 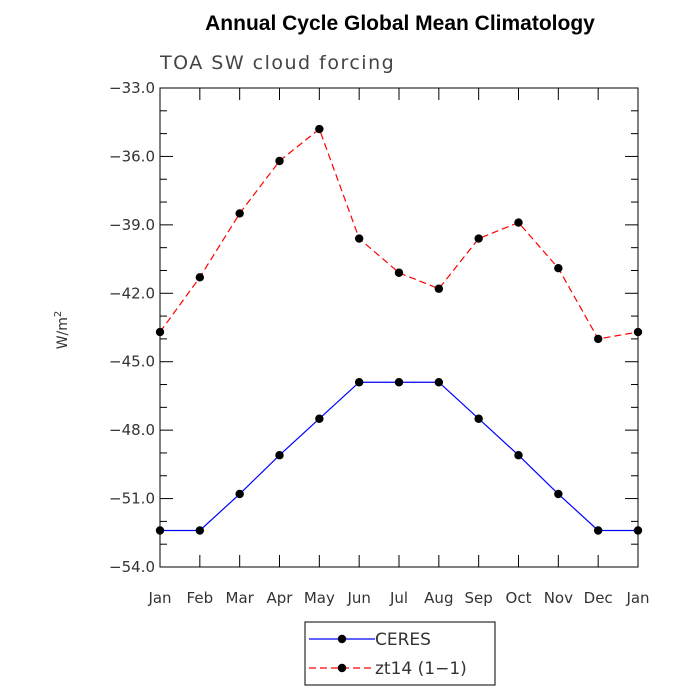 What do you see at coordinates (280, 598) in the screenshot?
I see `x-tick-label: Apr` at bounding box center [280, 598].